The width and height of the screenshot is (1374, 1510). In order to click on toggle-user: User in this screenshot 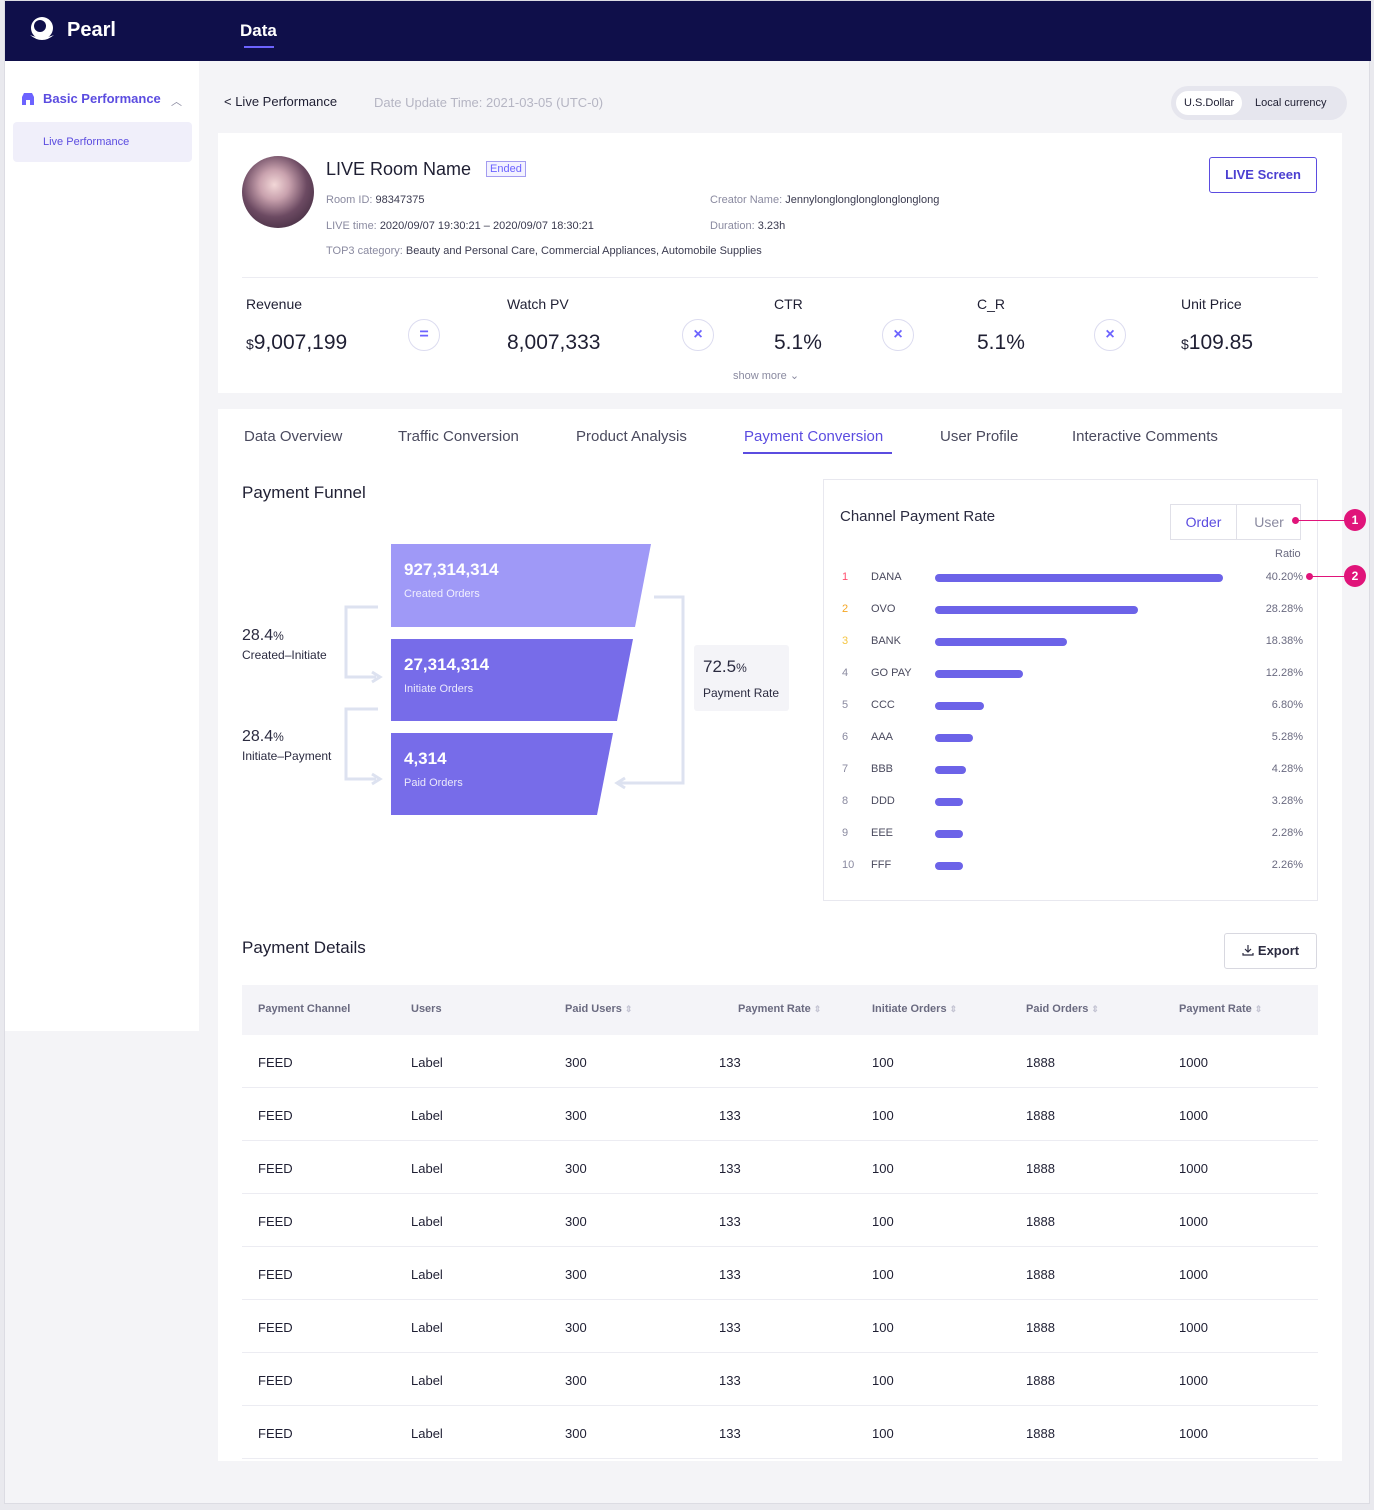, I will do `click(1269, 522)`.